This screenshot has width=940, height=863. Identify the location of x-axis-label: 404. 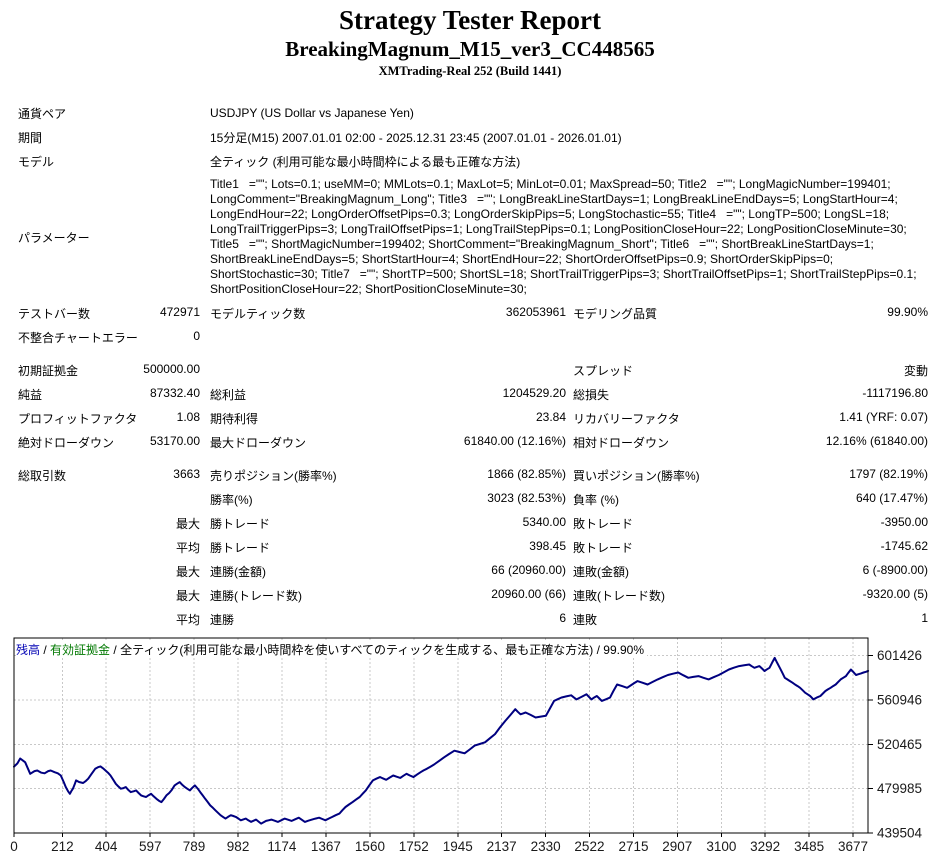
(106, 846).